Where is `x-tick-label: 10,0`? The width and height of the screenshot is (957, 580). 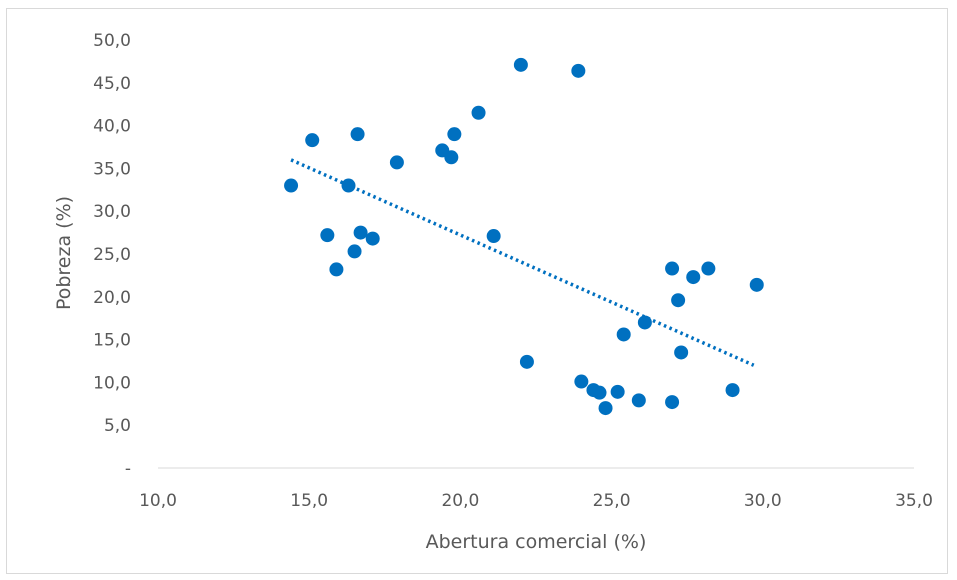
x-tick-label: 10,0 is located at coordinates (158, 501).